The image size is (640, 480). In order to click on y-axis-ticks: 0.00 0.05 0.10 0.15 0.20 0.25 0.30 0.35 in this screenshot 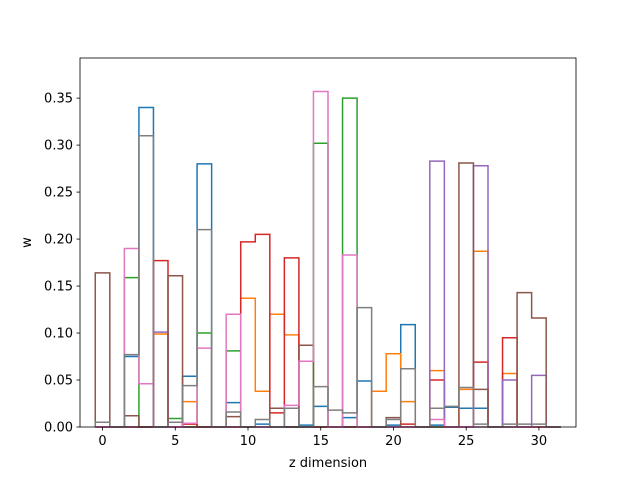, I will do `click(62, 264)`.